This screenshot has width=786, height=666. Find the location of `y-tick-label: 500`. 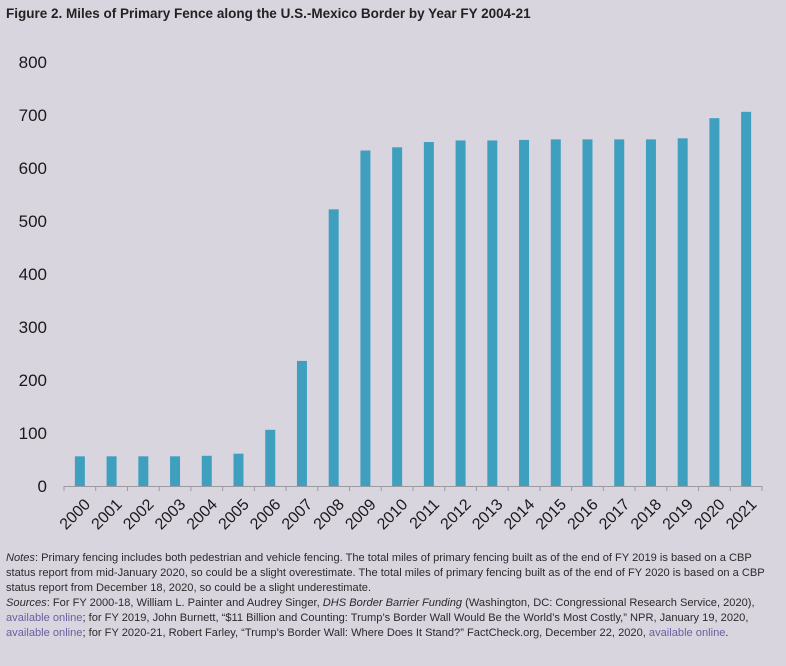

y-tick-label: 500 is located at coordinates (33, 221).